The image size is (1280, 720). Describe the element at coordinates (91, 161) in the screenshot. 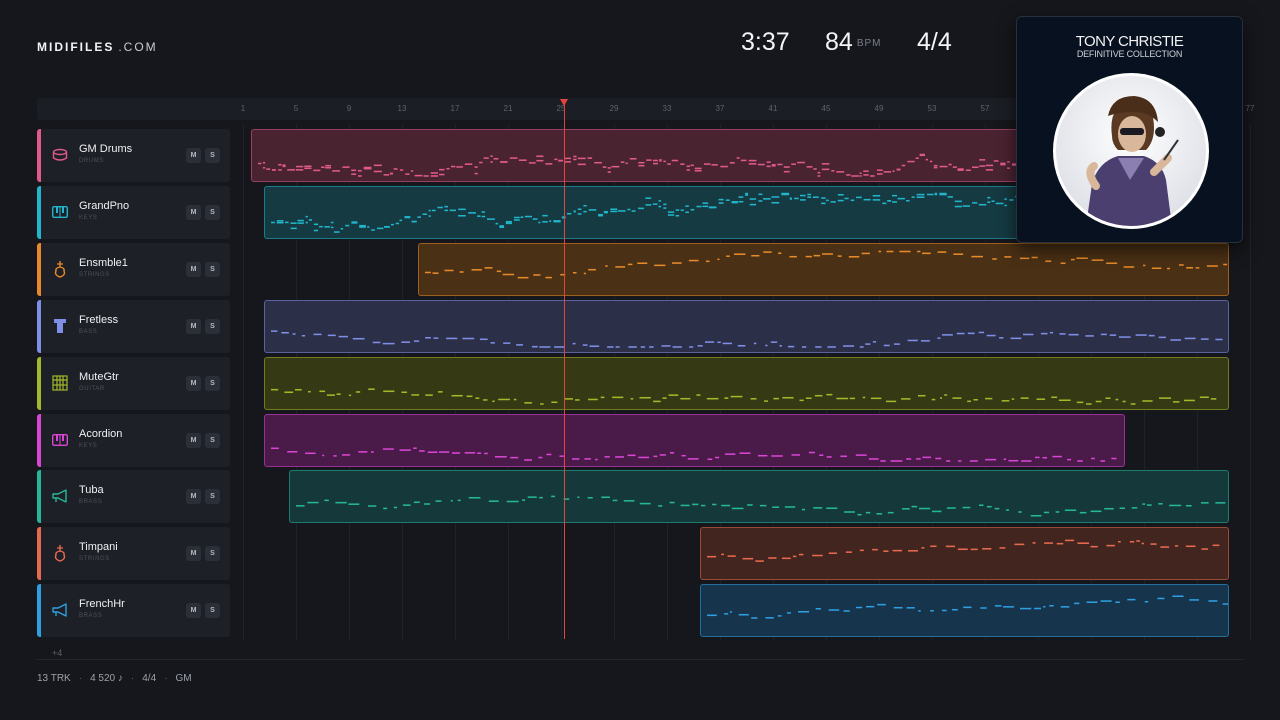

I see `track-category: DRUMS` at that location.